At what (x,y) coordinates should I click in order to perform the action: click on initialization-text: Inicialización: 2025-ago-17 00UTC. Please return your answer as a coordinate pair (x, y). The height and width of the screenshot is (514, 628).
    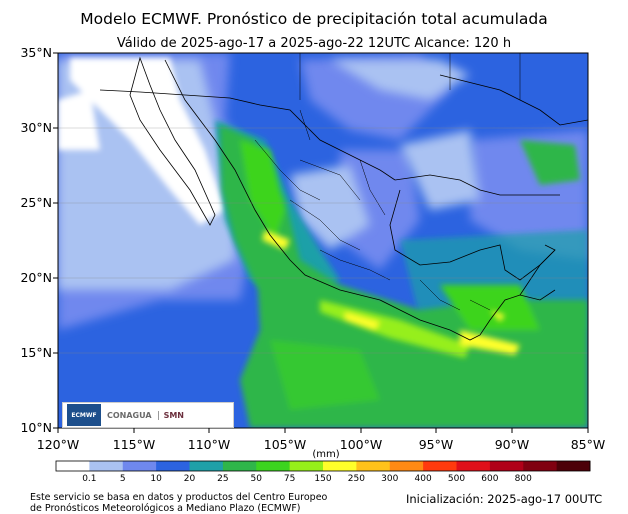
    Looking at the image, I should click on (504, 499).